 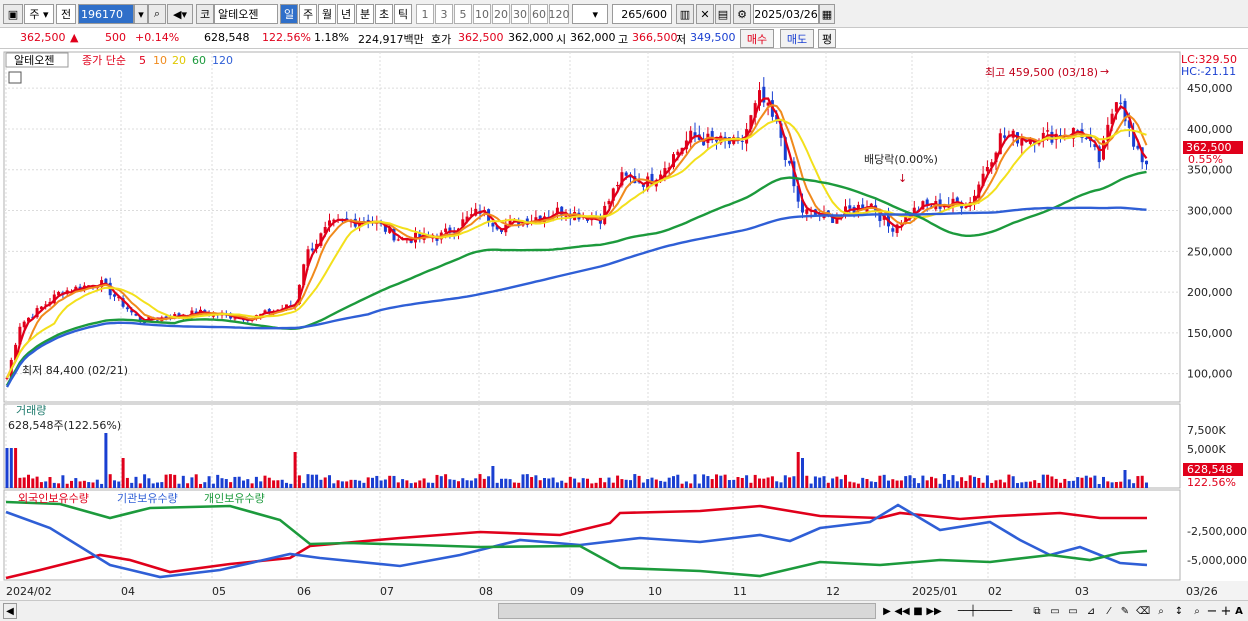 I want to click on period-select: 주 ▾, so click(x=39, y=14).